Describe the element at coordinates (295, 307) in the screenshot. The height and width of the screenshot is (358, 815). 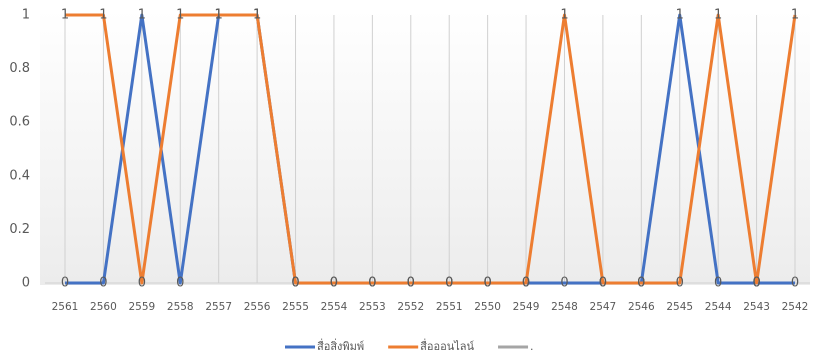
I see `x-tick-label: 2555` at that location.